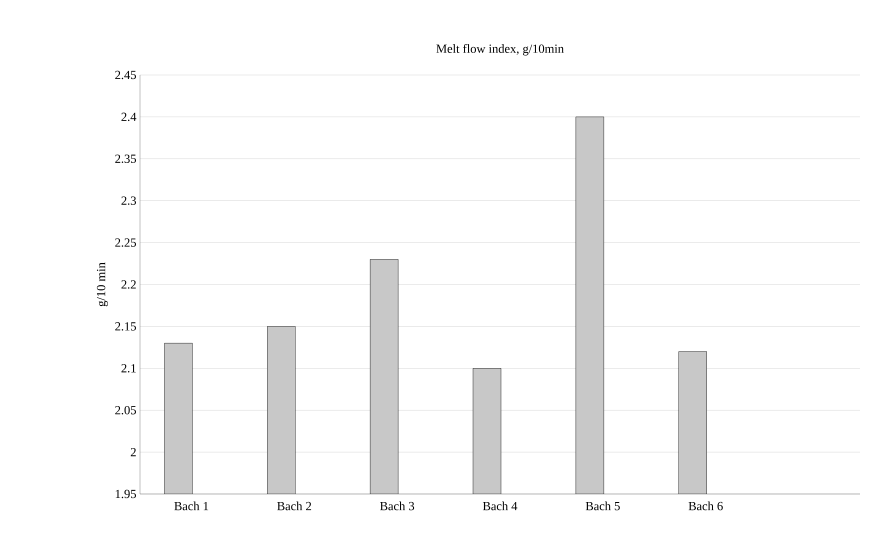 The height and width of the screenshot is (536, 876). What do you see at coordinates (500, 506) in the screenshot?
I see `x-tick-label: Bach 4` at bounding box center [500, 506].